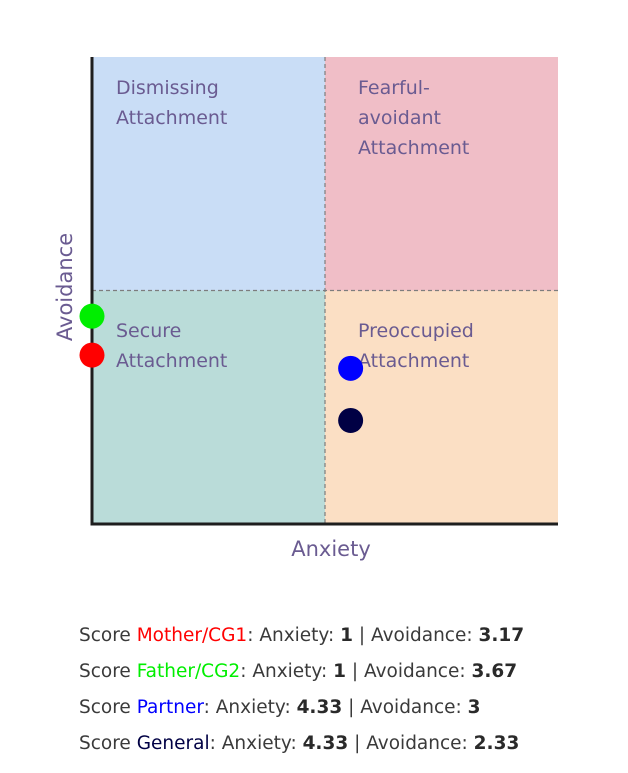 The width and height of the screenshot is (628, 773). Describe the element at coordinates (494, 671) in the screenshot. I see `avoidance-value: 3.67` at that location.